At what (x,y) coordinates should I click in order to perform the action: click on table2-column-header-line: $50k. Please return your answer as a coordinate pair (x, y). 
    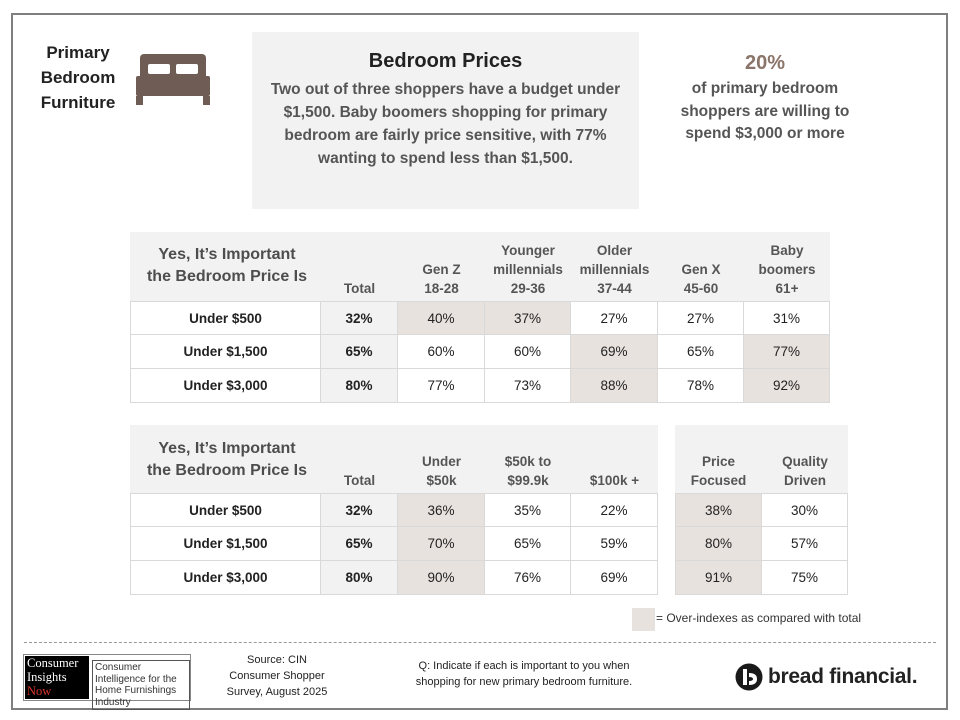
    Looking at the image, I should click on (441, 480).